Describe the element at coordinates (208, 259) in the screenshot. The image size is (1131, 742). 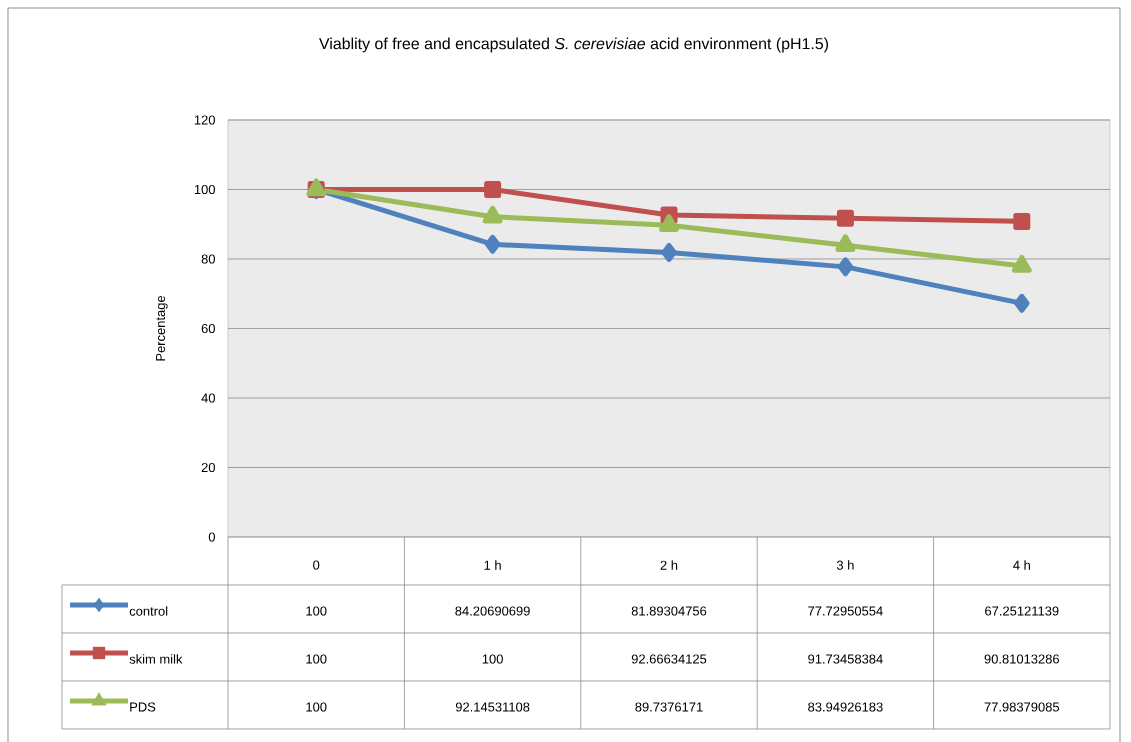
I see `y-tick-label: 80` at that location.